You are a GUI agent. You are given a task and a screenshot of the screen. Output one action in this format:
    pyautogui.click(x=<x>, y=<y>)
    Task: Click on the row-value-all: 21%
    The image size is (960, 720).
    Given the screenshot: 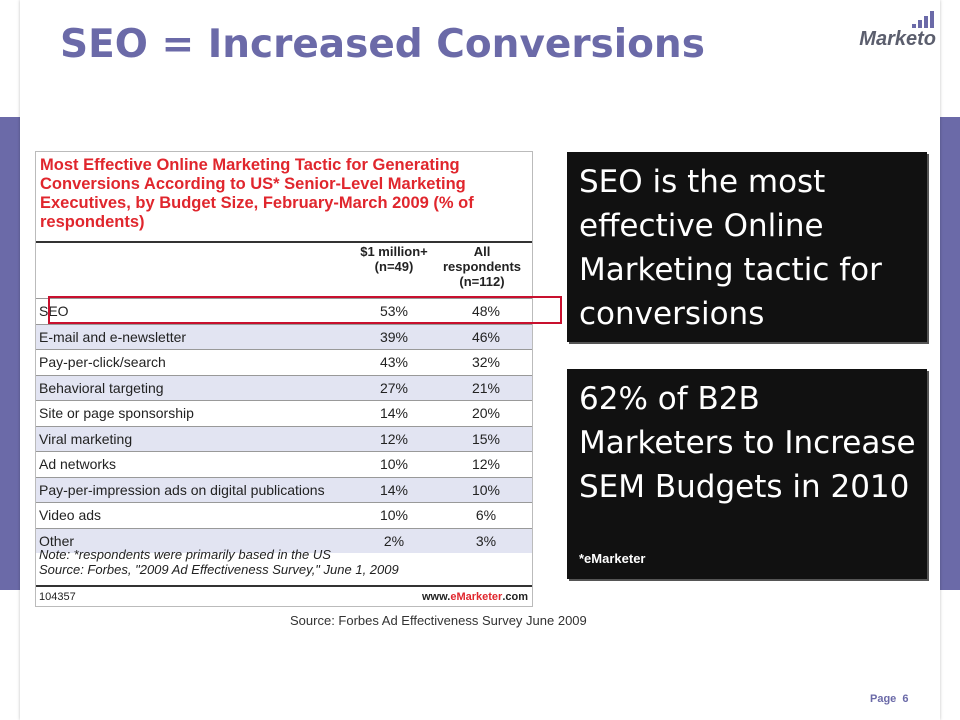 What is the action you would take?
    pyautogui.click(x=486, y=387)
    